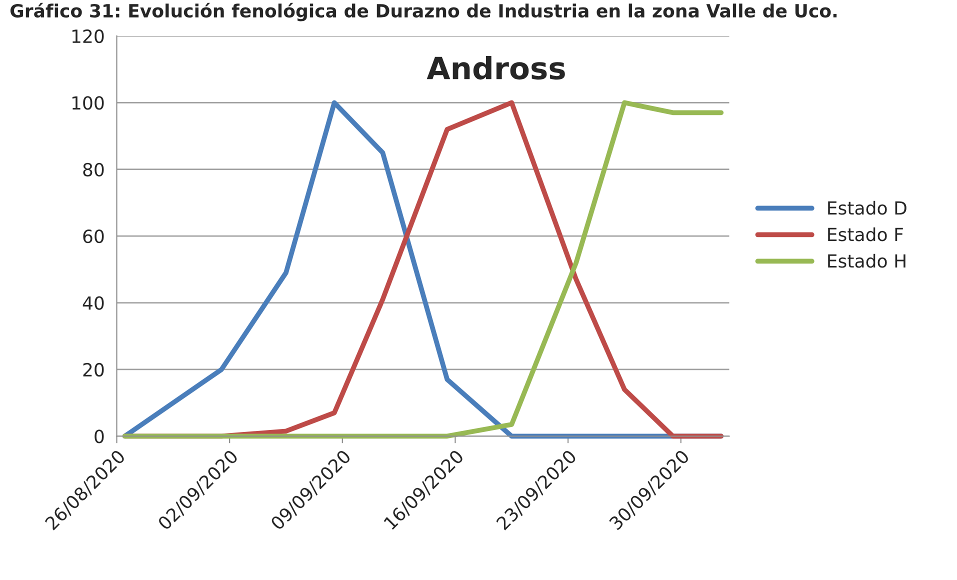 This screenshot has height=580, width=957. I want to click on text: Andross, so click(495, 68).